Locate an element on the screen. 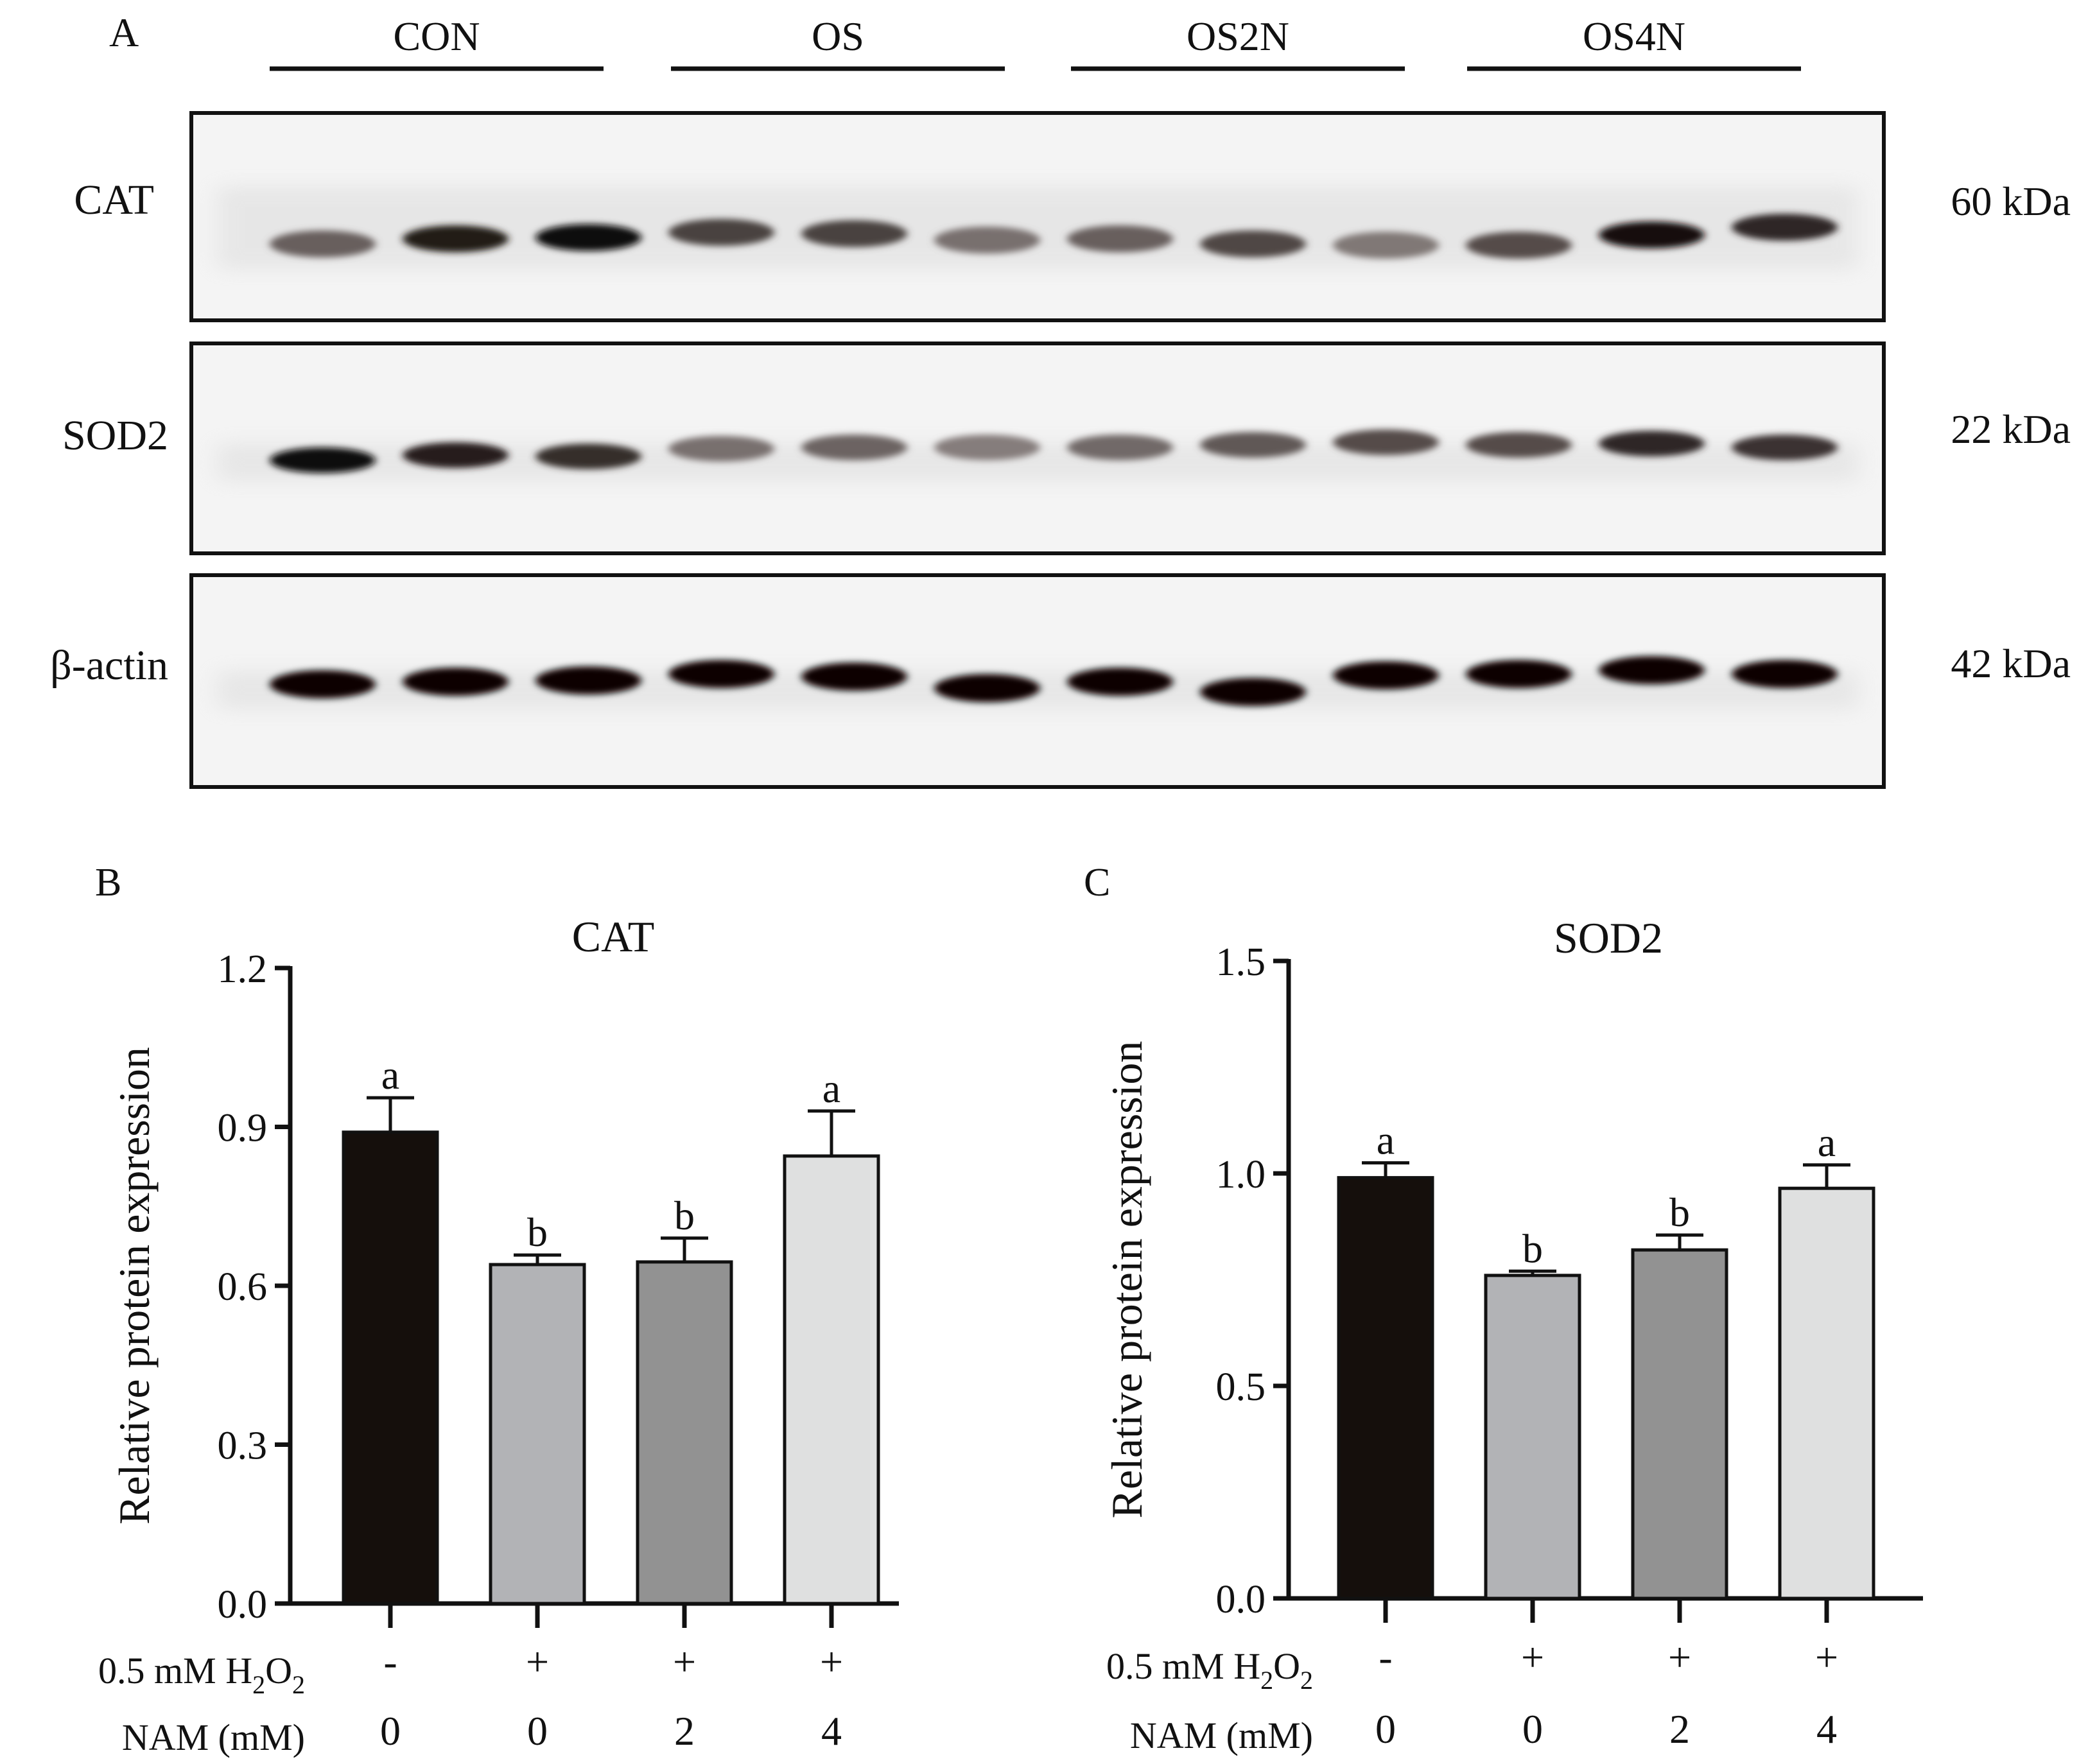 This screenshot has width=2088, height=1764. y-tick-label: 1.0 is located at coordinates (1241, 1175).